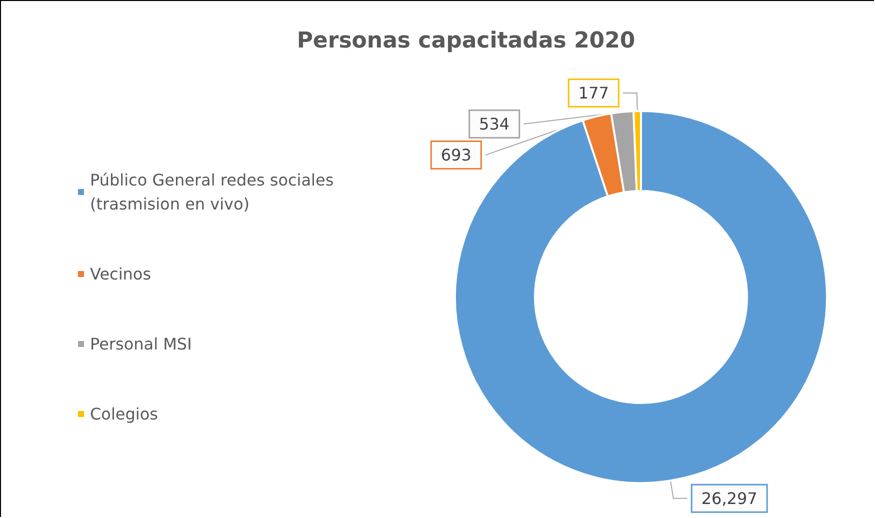 The width and height of the screenshot is (875, 518). Describe the element at coordinates (141, 344) in the screenshot. I see `legend-label: Personal MSI` at that location.